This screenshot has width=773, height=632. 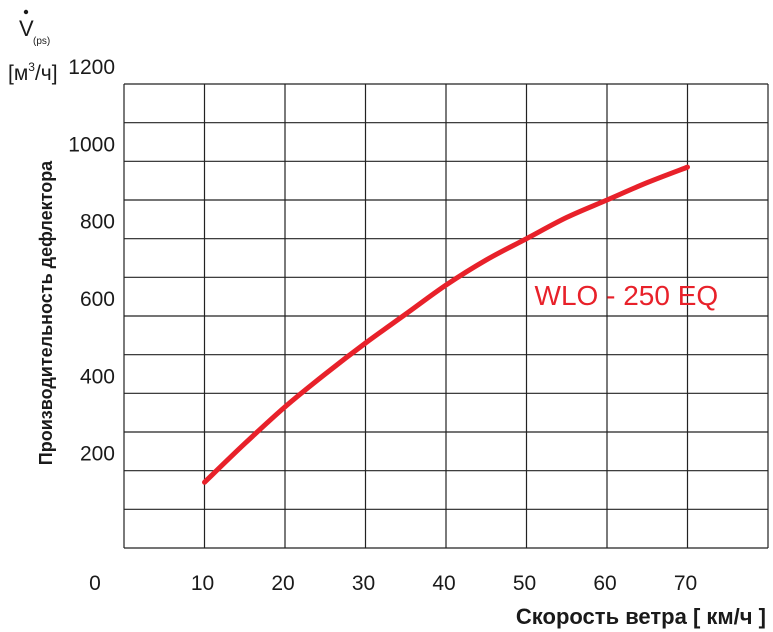 I want to click on x-tick-label: 0, so click(x=95, y=583).